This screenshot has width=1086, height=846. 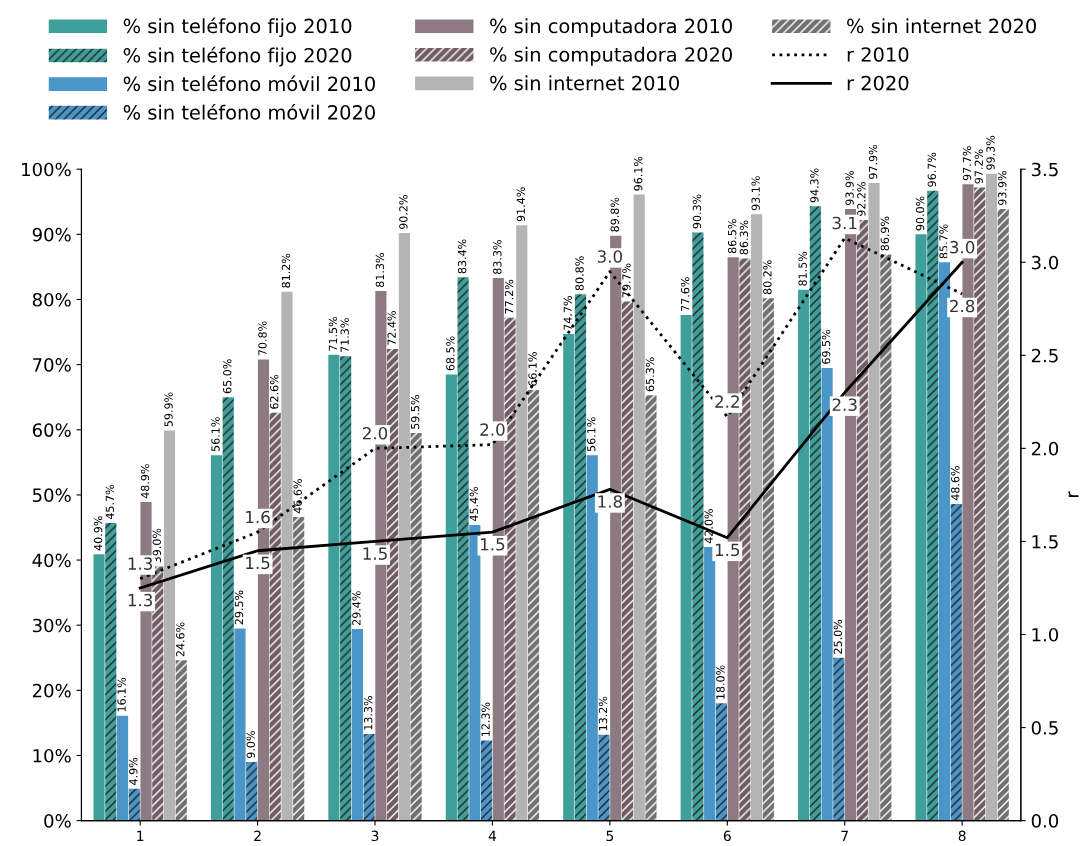 I want to click on legend-label: % sin teléfono fijo 2010, so click(x=237, y=27).